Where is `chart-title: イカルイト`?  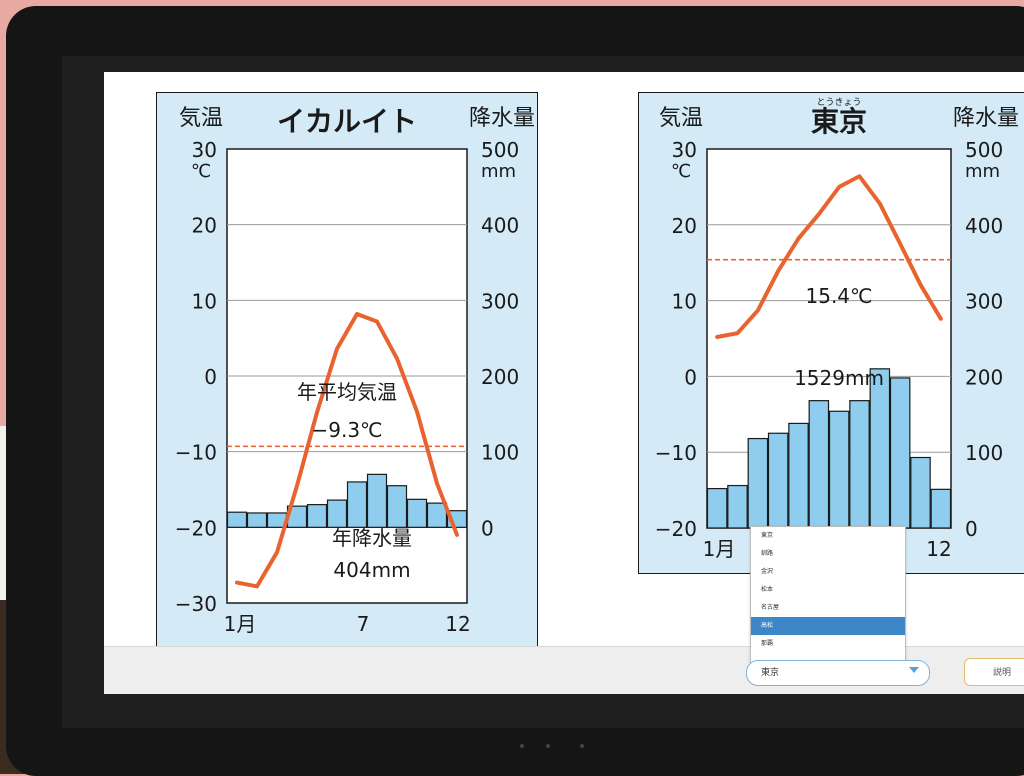
chart-title: イカルイト is located at coordinates (347, 121).